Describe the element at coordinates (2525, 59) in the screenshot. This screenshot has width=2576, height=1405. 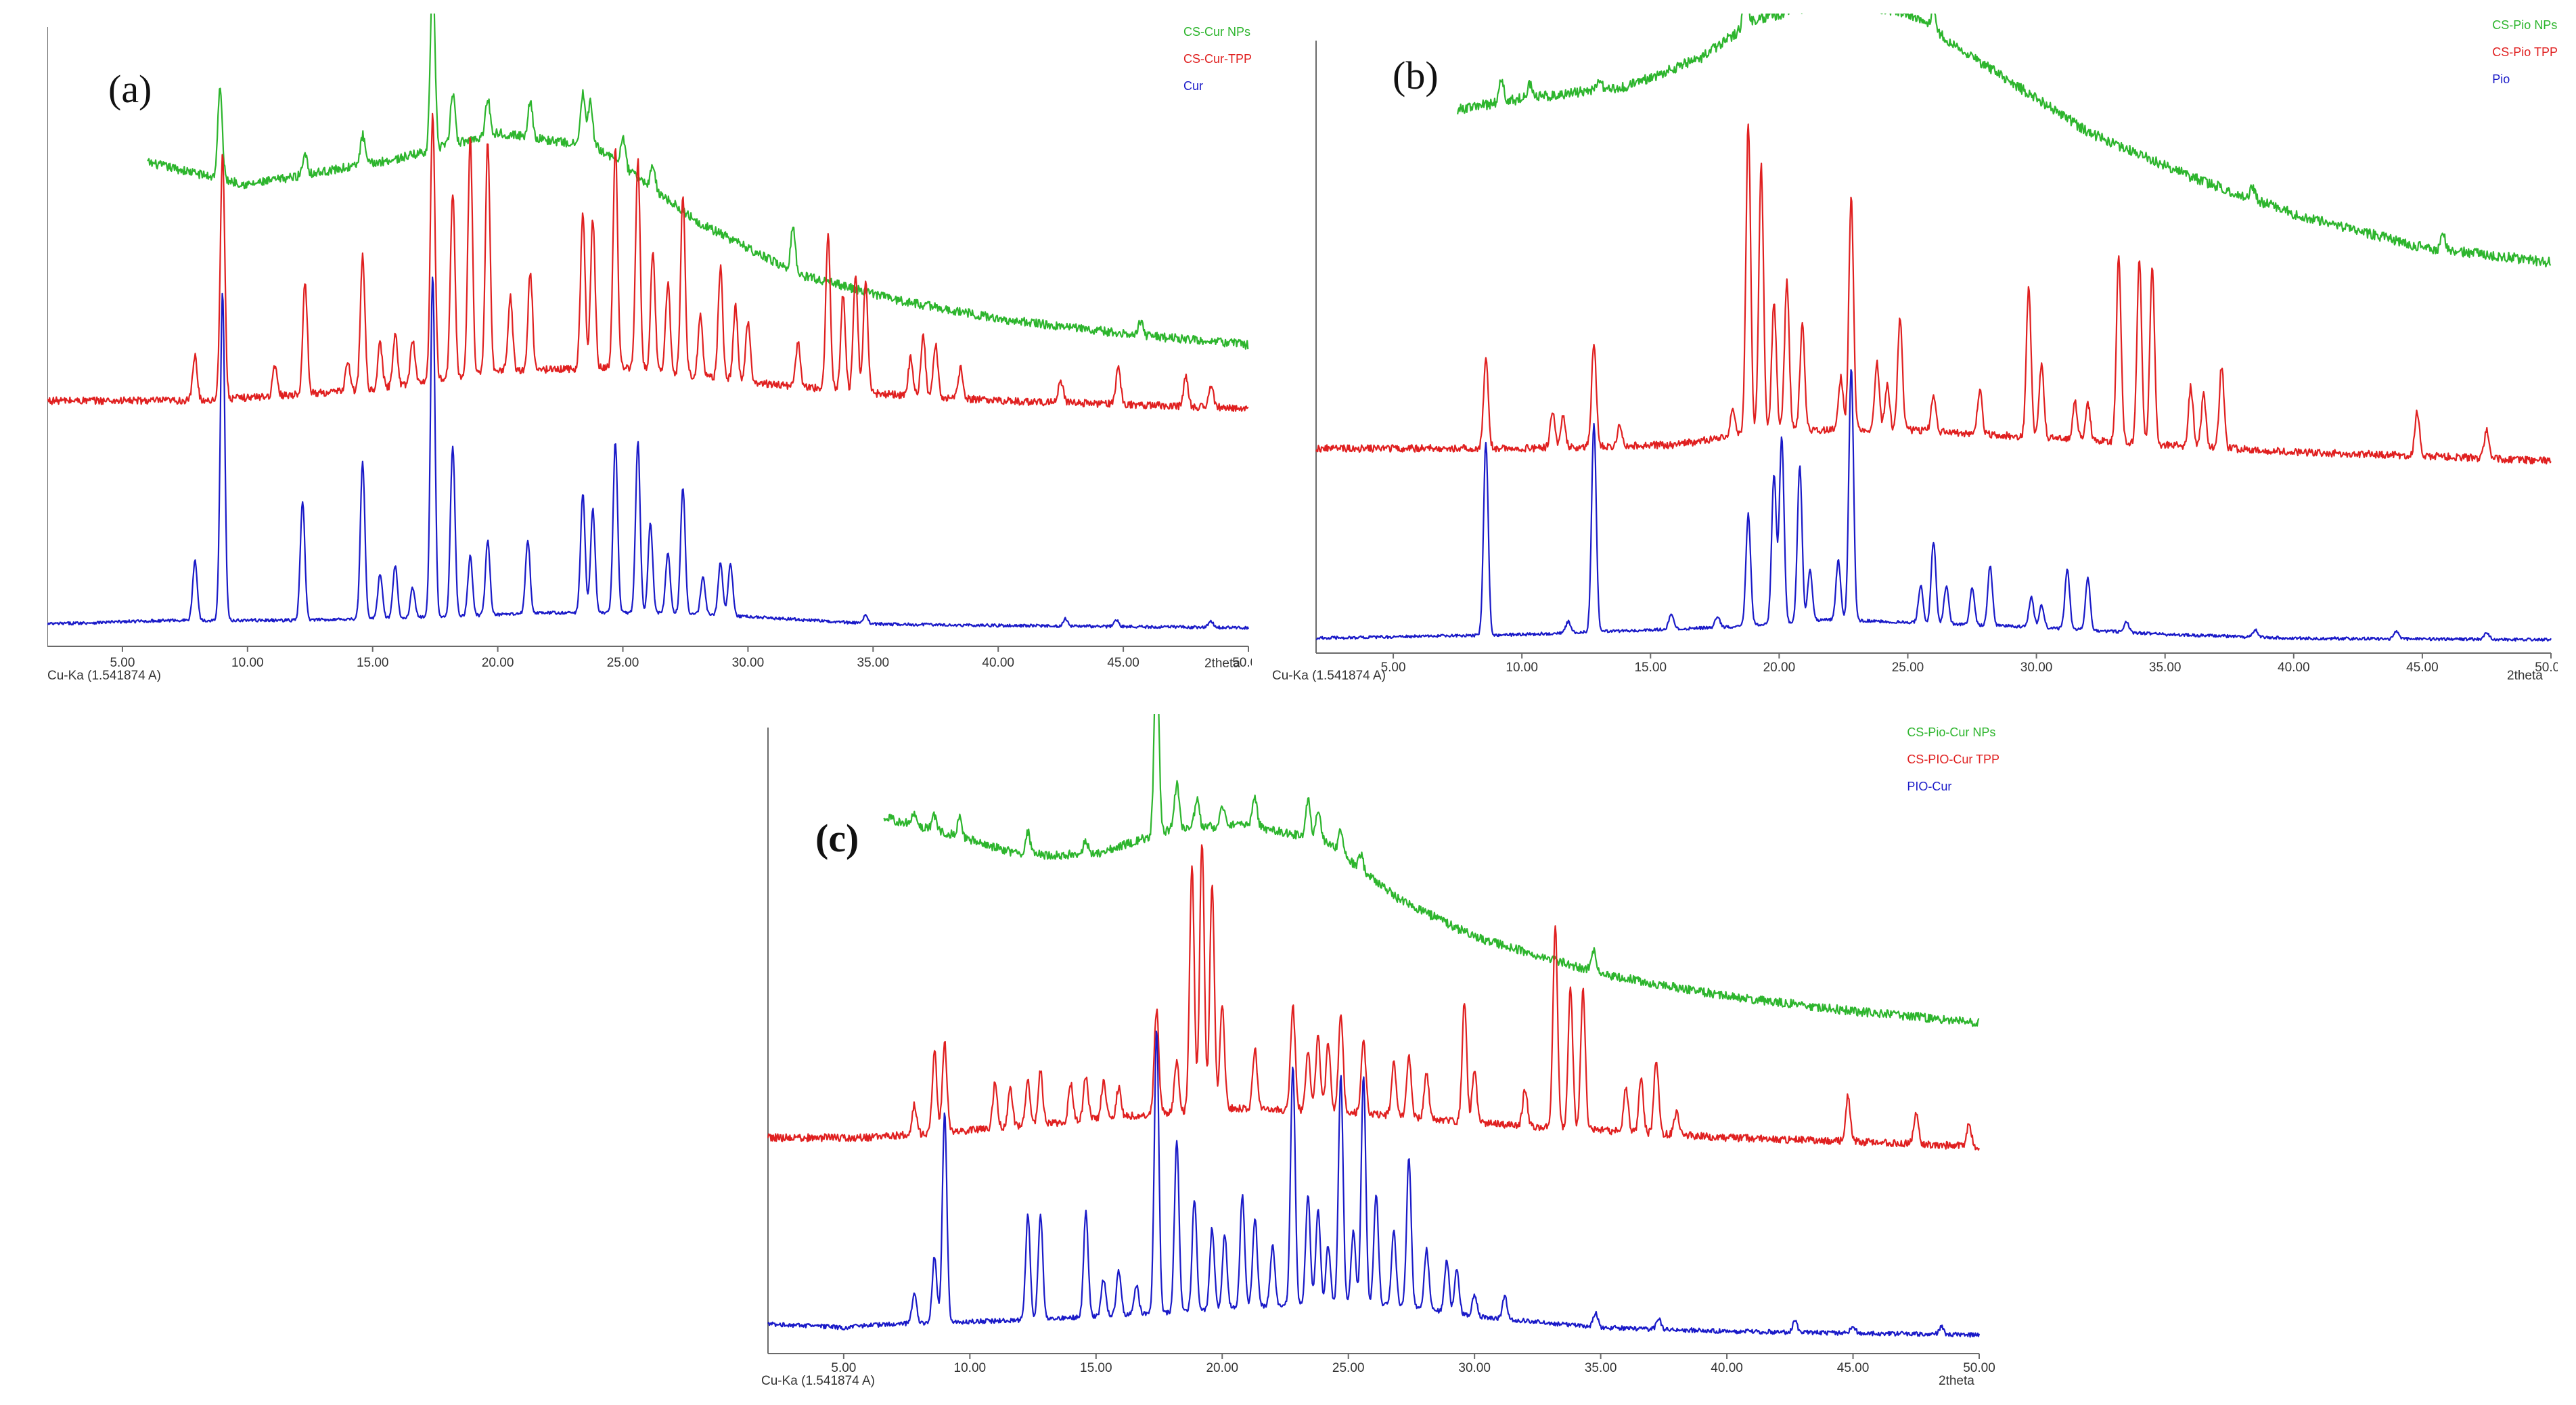
I see `panel-b-legend: CS-Pio NPs CS-Pio TPP Pio` at that location.